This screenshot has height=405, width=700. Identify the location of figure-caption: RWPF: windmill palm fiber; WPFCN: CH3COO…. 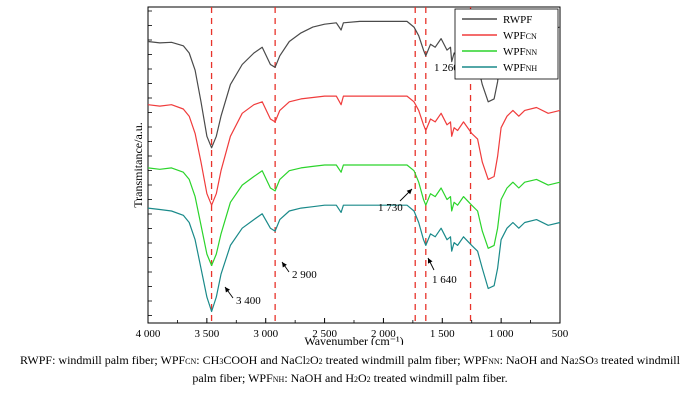
(350, 370).